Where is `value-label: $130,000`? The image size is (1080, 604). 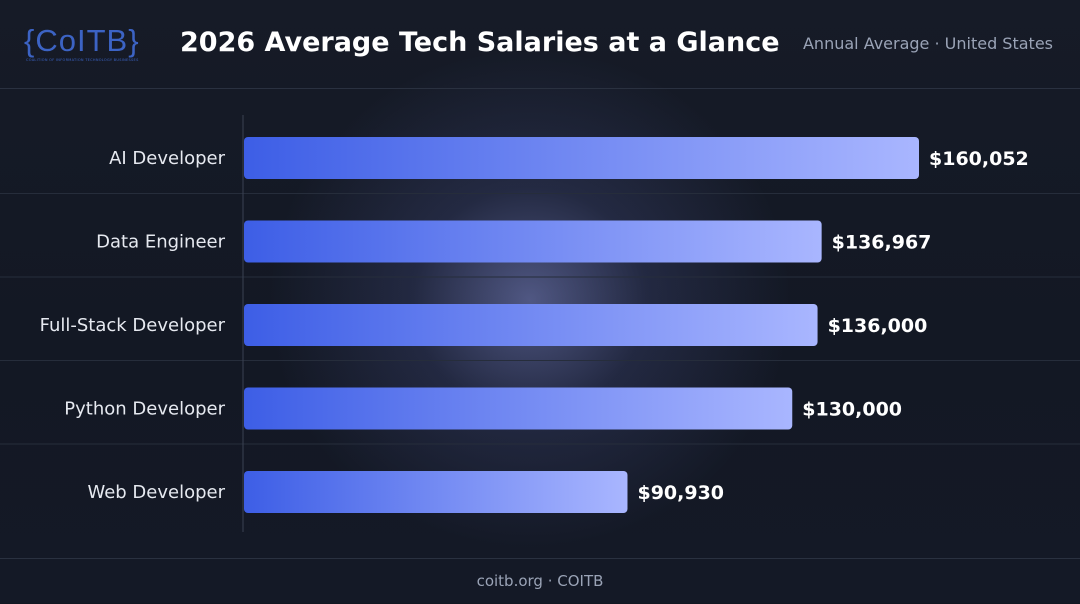
value-label: $130,000 is located at coordinates (852, 410).